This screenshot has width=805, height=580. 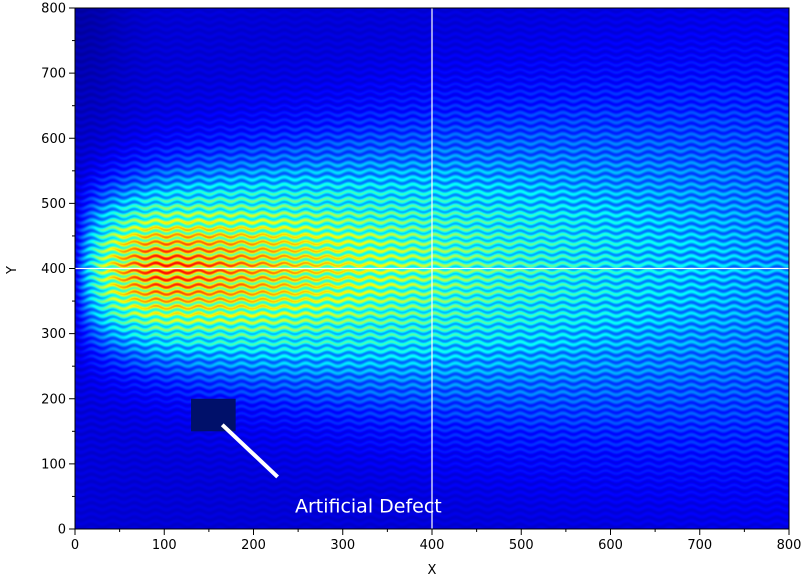 What do you see at coordinates (253, 545) in the screenshot?
I see `x-tick-label: 200` at bounding box center [253, 545].